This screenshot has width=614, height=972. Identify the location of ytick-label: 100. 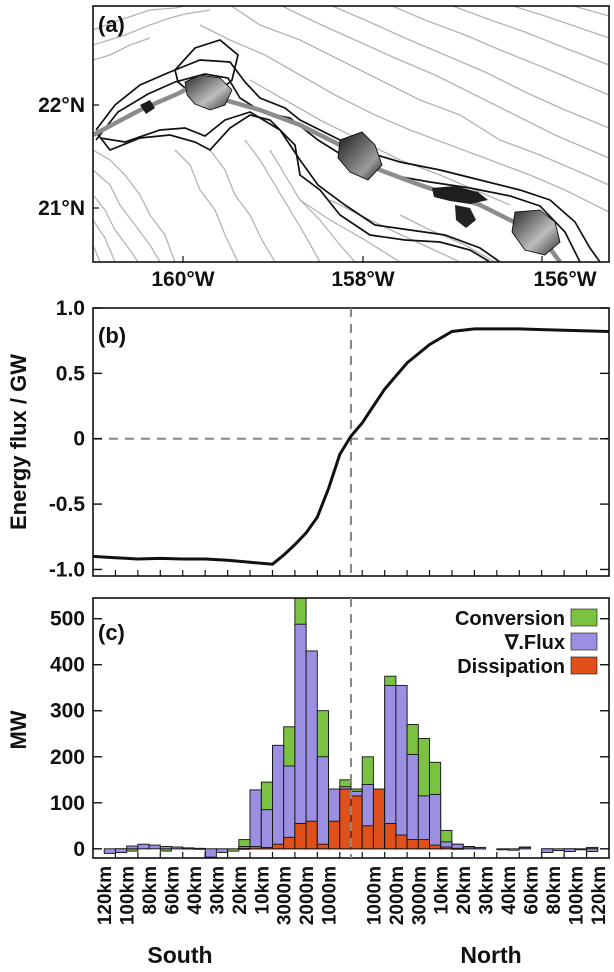
(67, 803).